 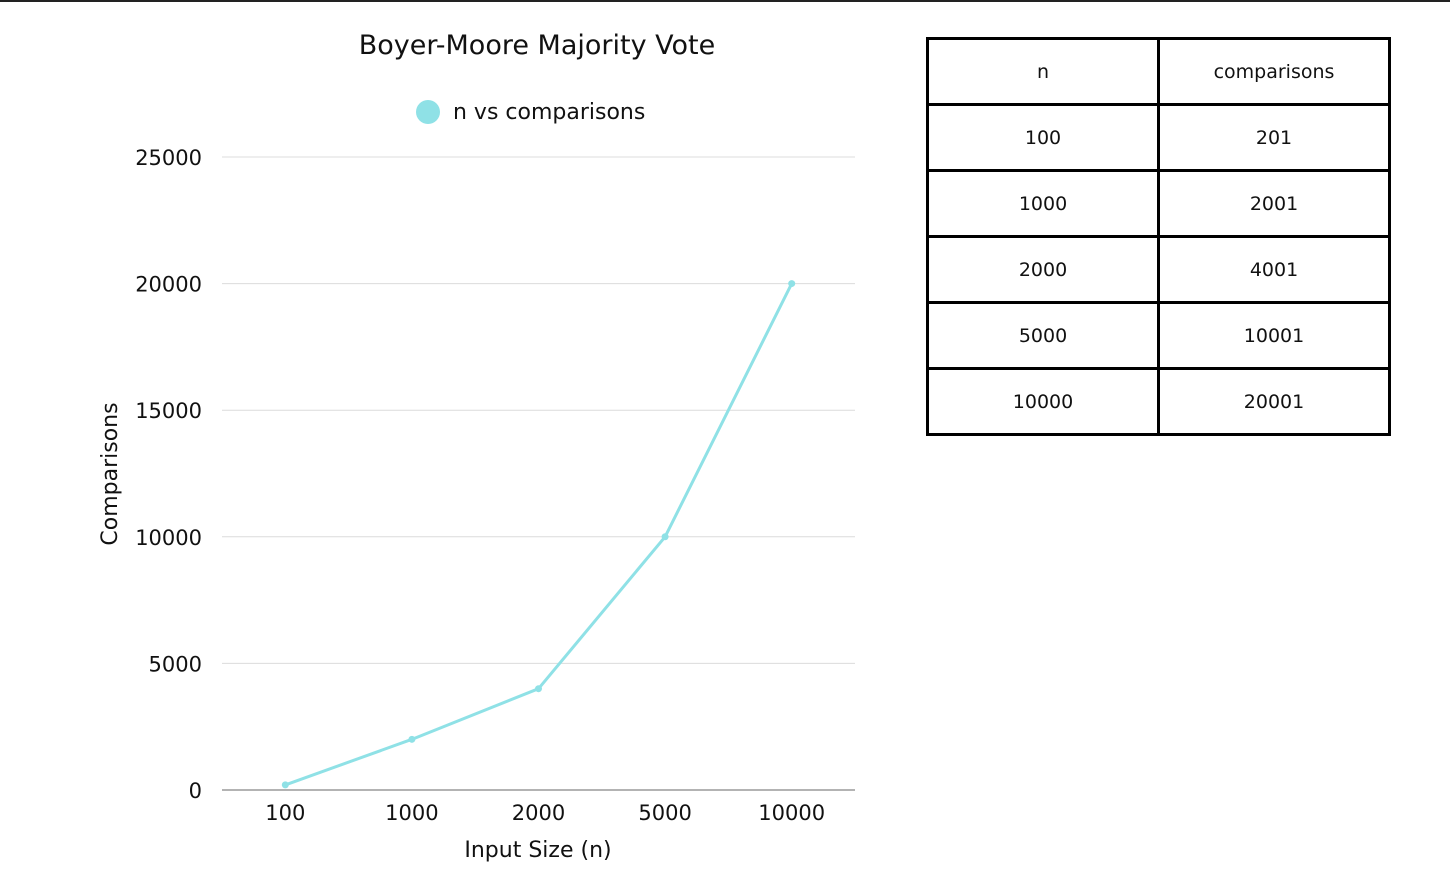 I want to click on table-cell-comparisons: 201, so click(x=1274, y=137).